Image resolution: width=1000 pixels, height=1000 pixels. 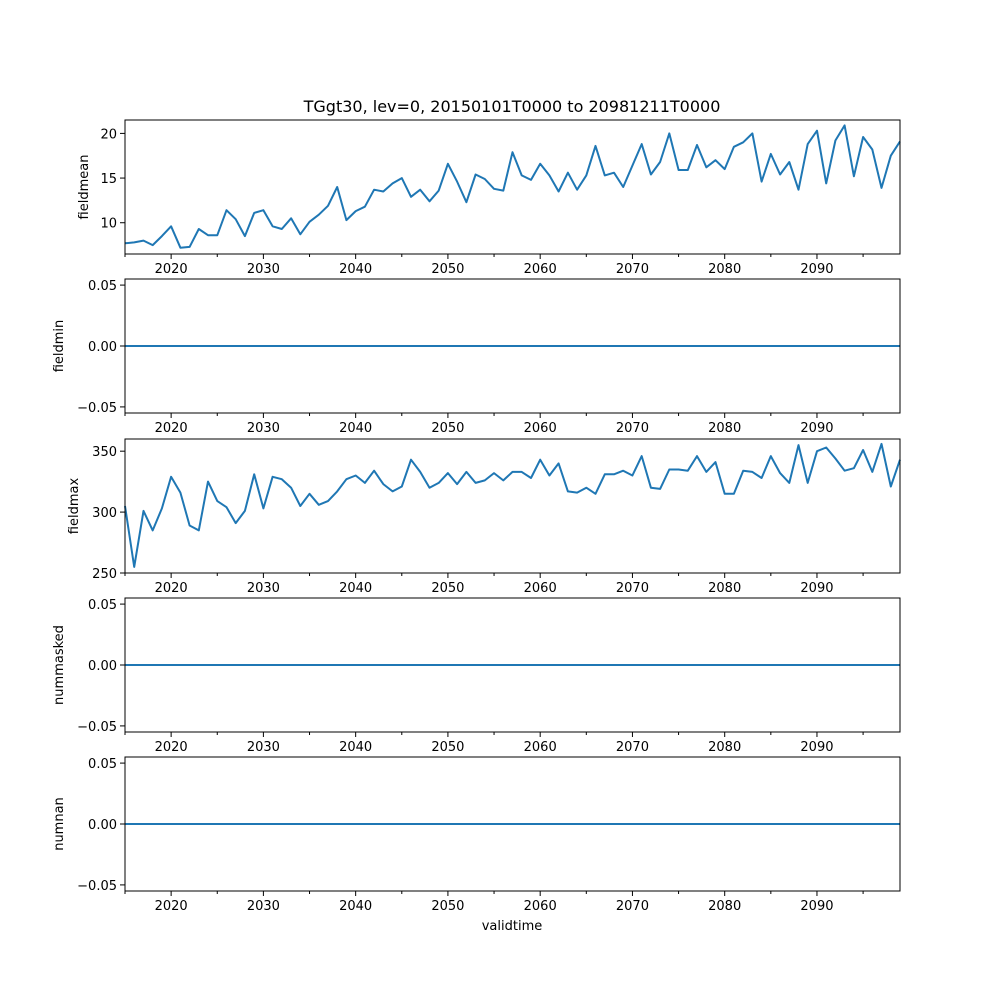 I want to click on fieldmin-x-tick-label: 2060, so click(x=540, y=428).